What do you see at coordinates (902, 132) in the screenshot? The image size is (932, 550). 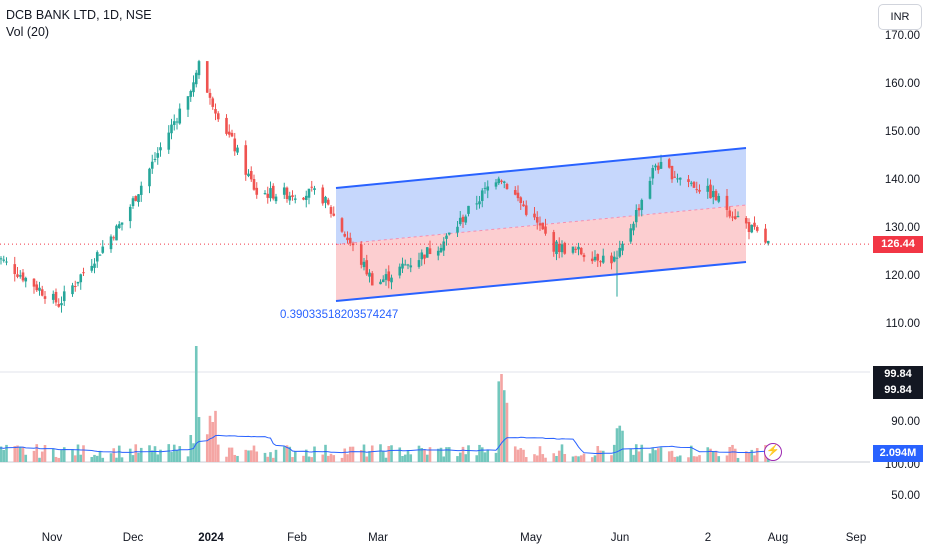 I see `price-axis-tick: 150.00` at bounding box center [902, 132].